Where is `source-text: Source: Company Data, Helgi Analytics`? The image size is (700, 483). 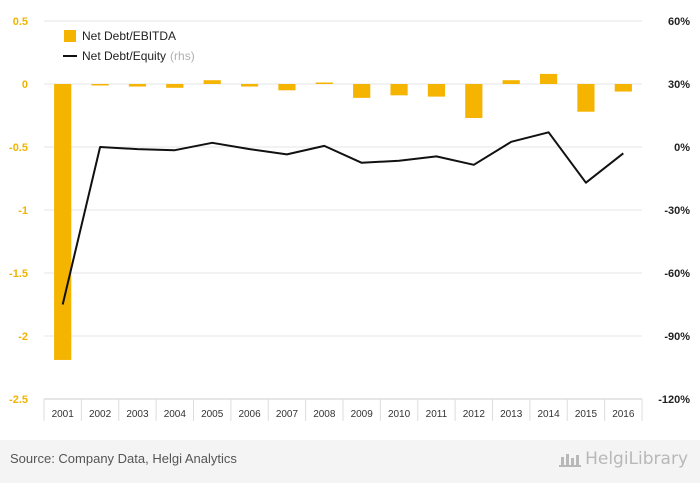 source-text: Source: Company Data, Helgi Analytics is located at coordinates (123, 458).